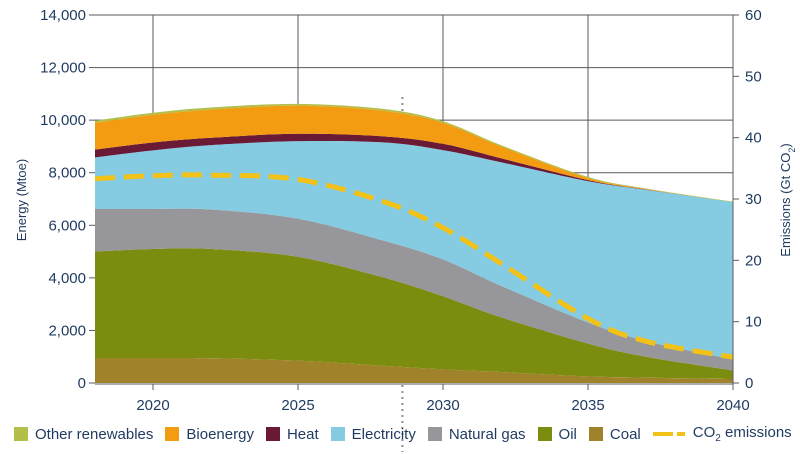 This screenshot has width=800, height=454. What do you see at coordinates (557, 434) in the screenshot?
I see `legend-item-oil: Oil` at bounding box center [557, 434].